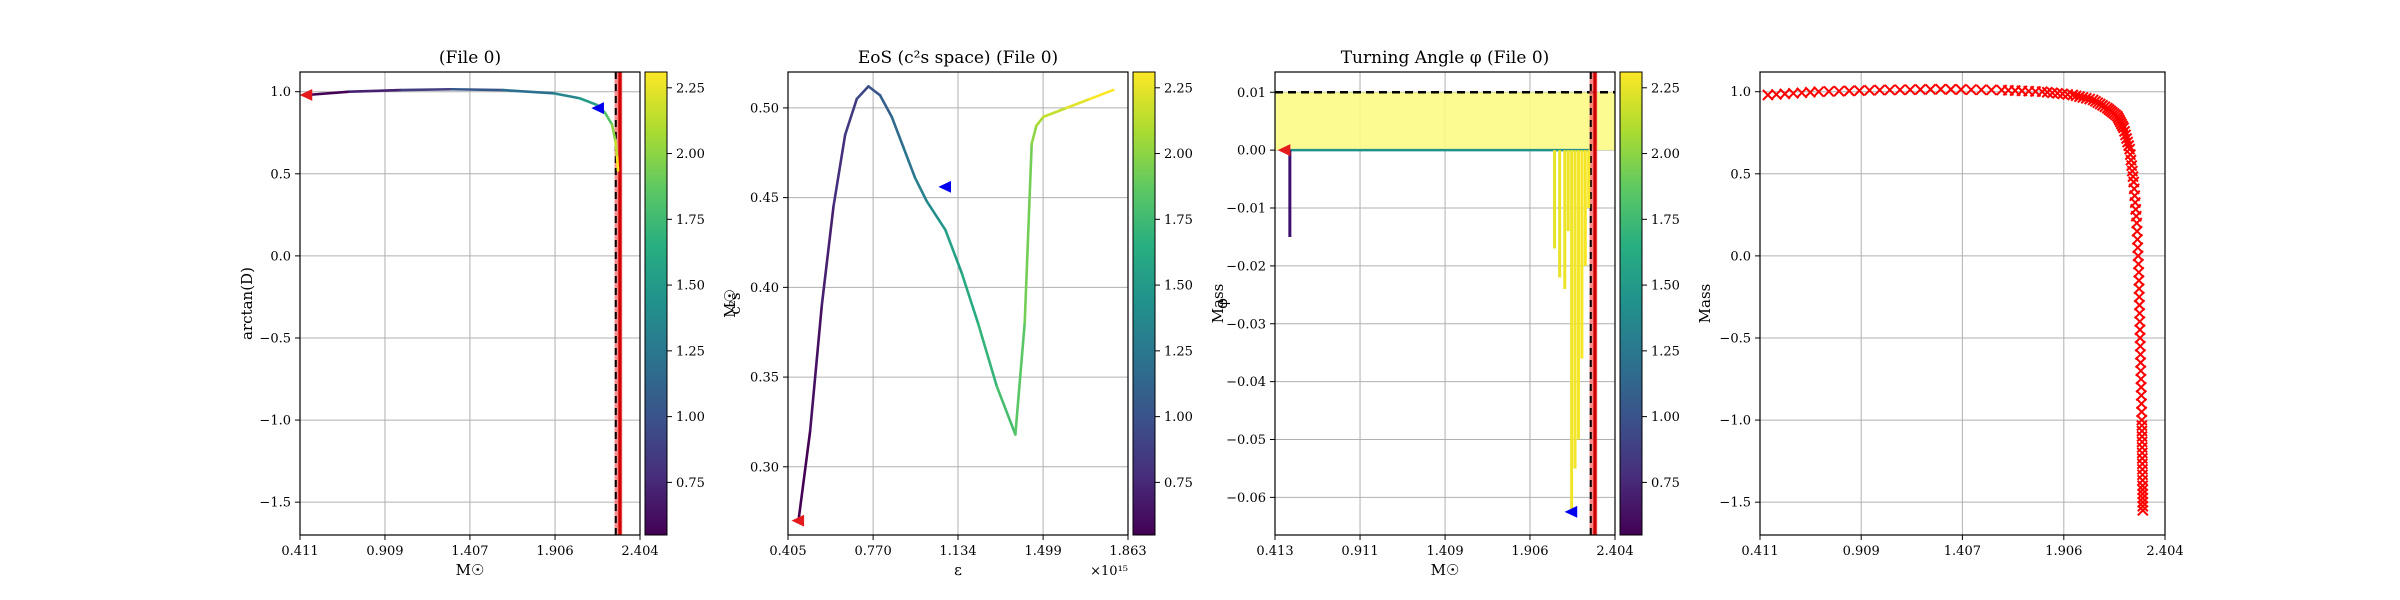  I want to click on y-tick-label: −1.0, so click(275, 421).